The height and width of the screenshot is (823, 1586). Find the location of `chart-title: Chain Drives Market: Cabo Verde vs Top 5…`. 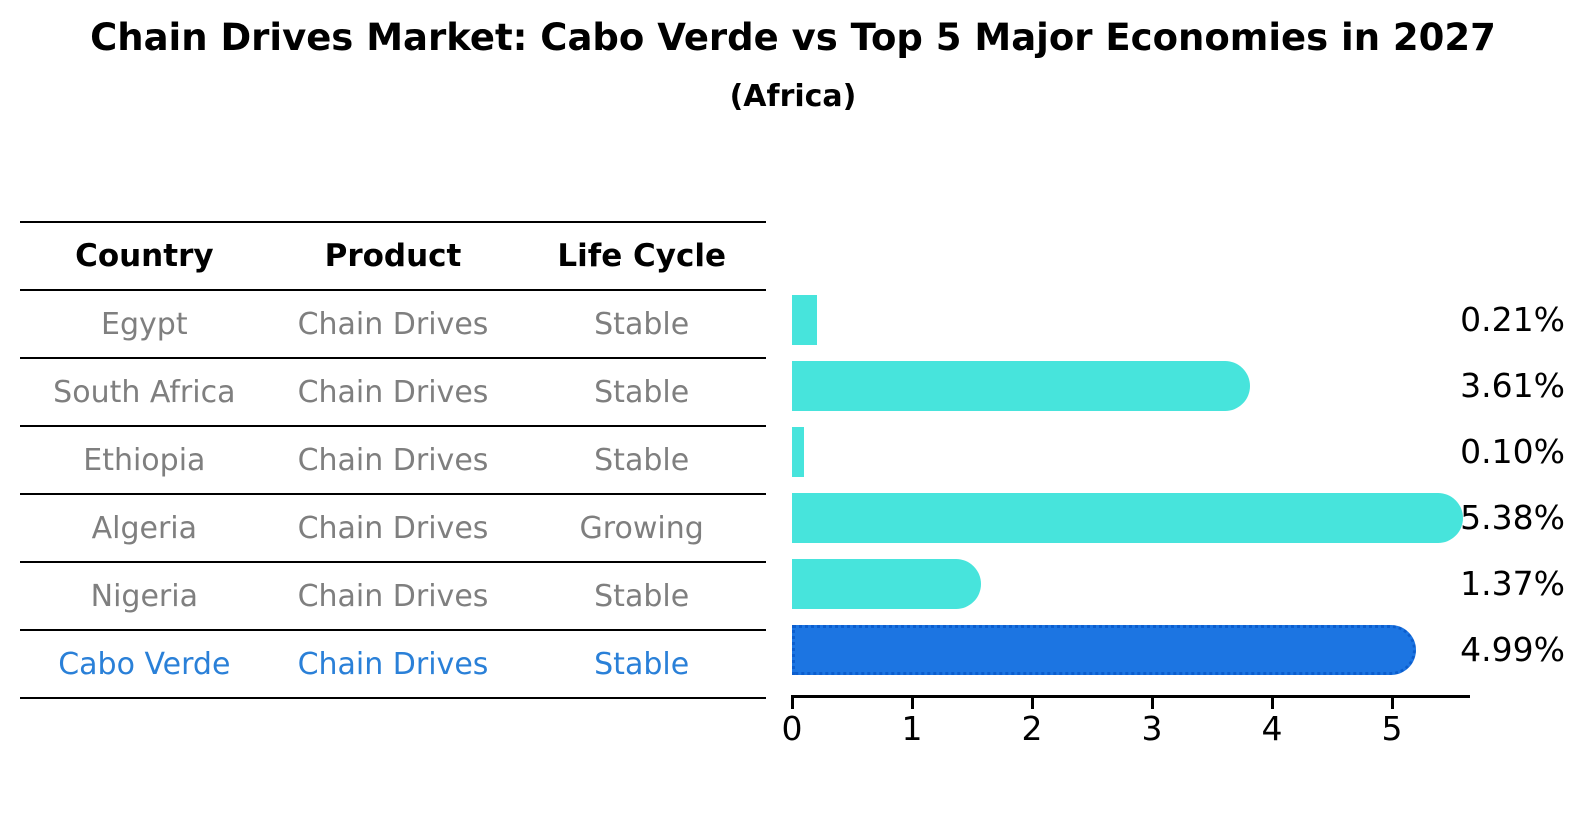

chart-title: Chain Drives Market: Cabo Verde vs Top 5… is located at coordinates (793, 37).